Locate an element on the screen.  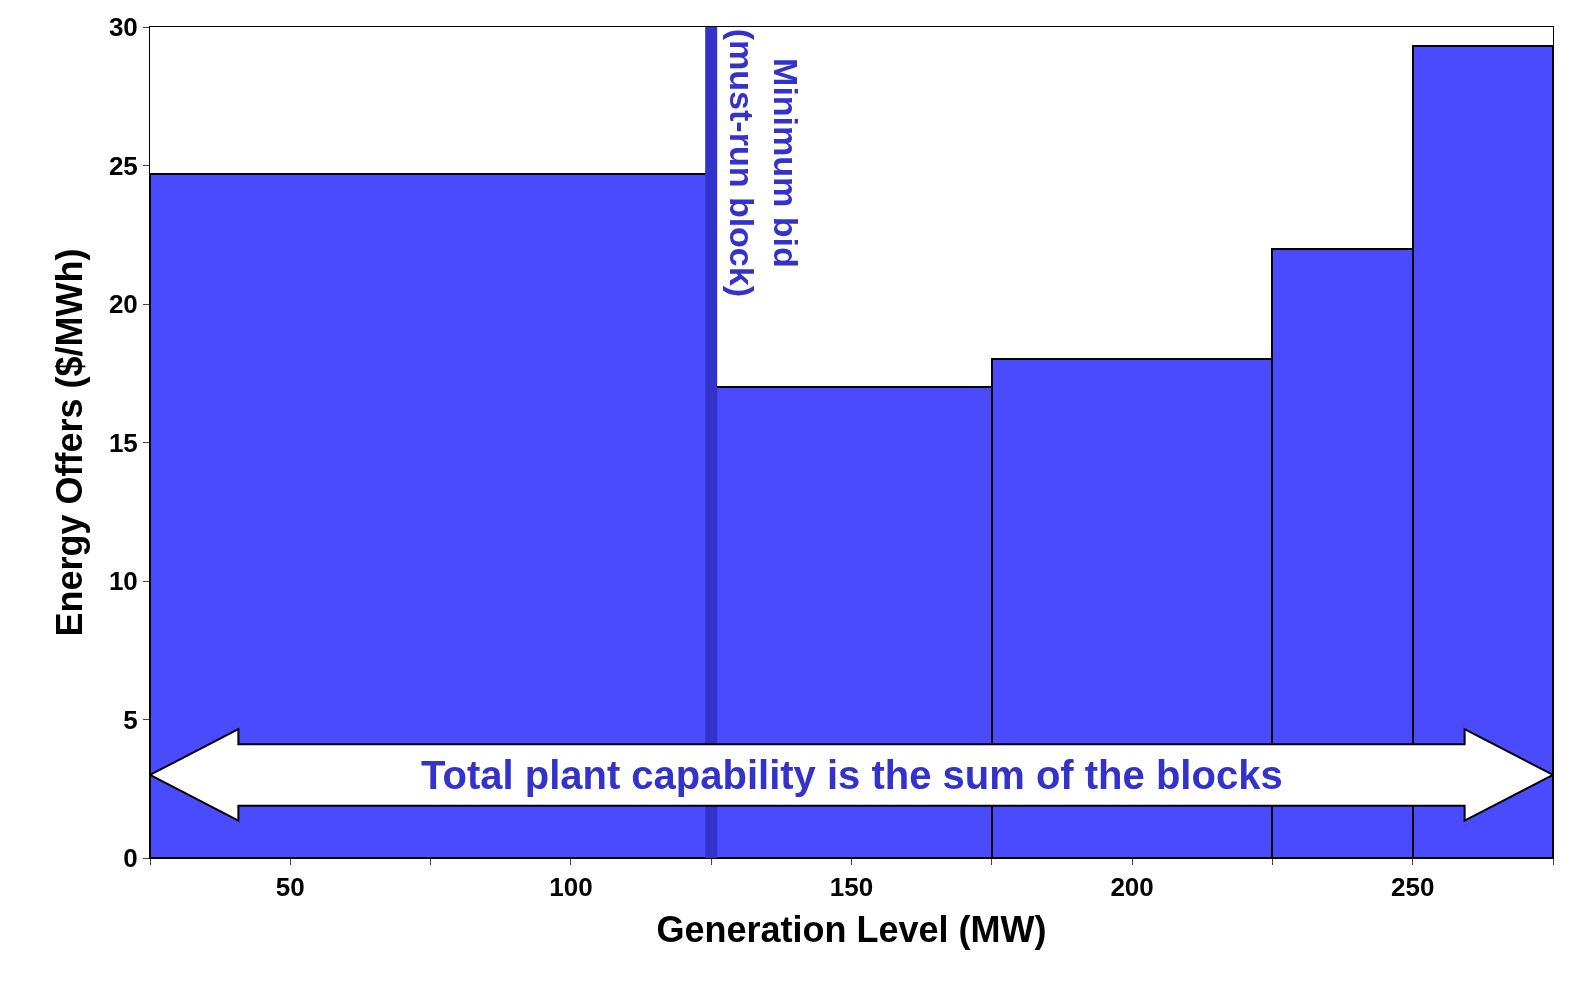
ref-line-label: Minimum bid (must-run block) is located at coordinates (764, 163).